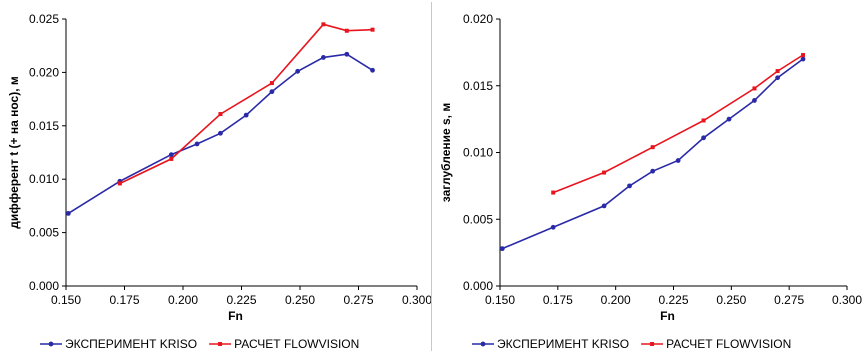  What do you see at coordinates (431, 176) in the screenshot?
I see `panel-divider` at bounding box center [431, 176].